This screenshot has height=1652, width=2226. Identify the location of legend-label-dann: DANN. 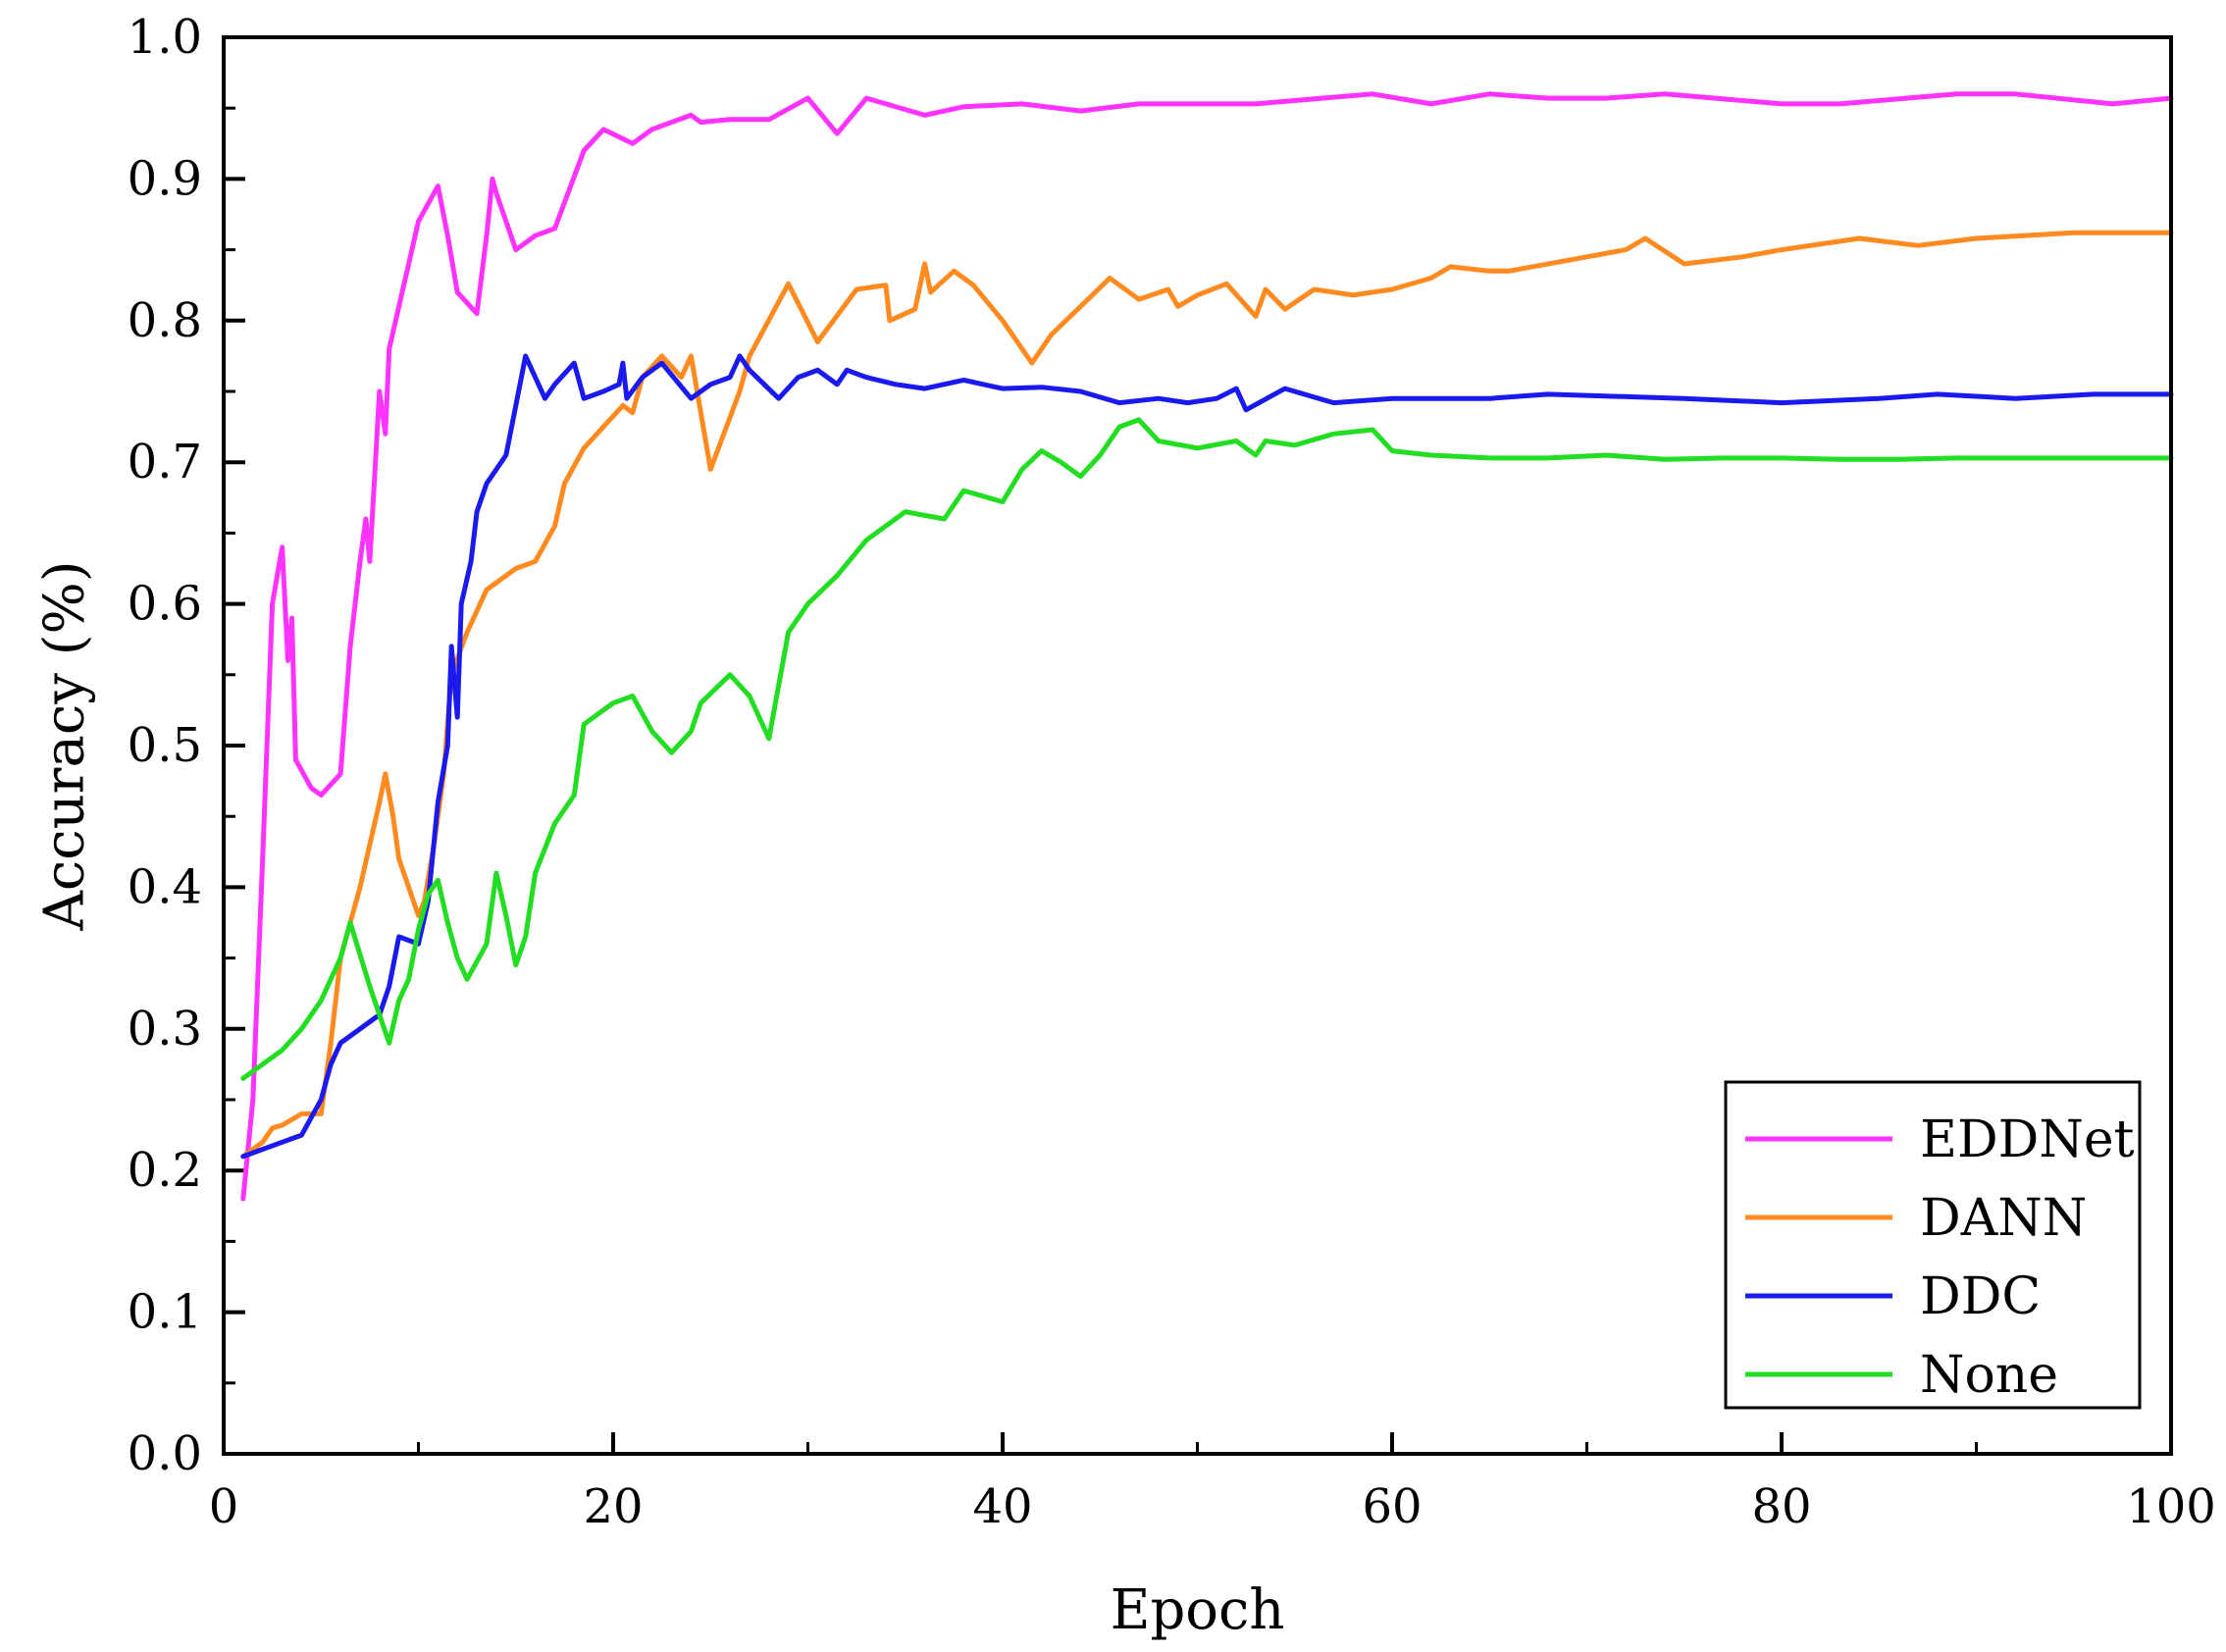
(2003, 1218).